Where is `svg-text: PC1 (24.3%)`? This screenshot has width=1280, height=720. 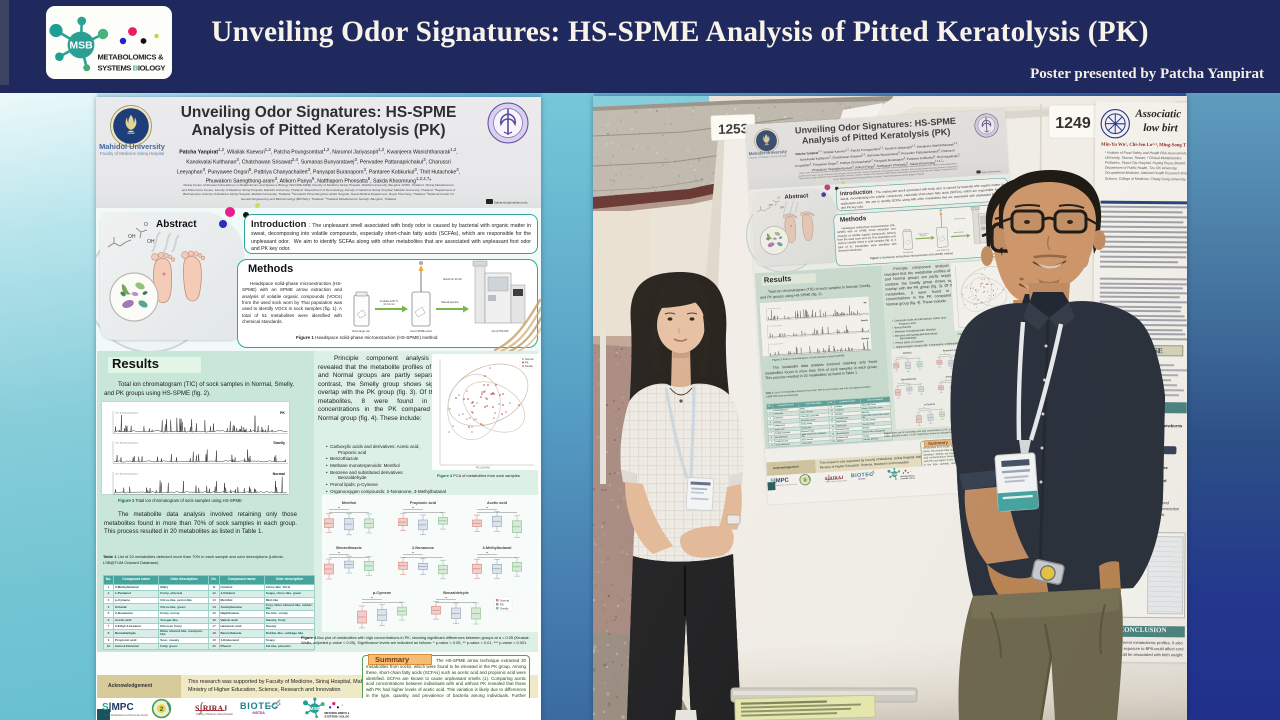 svg-text: PC1 (24.3%) is located at coordinates (483, 468).